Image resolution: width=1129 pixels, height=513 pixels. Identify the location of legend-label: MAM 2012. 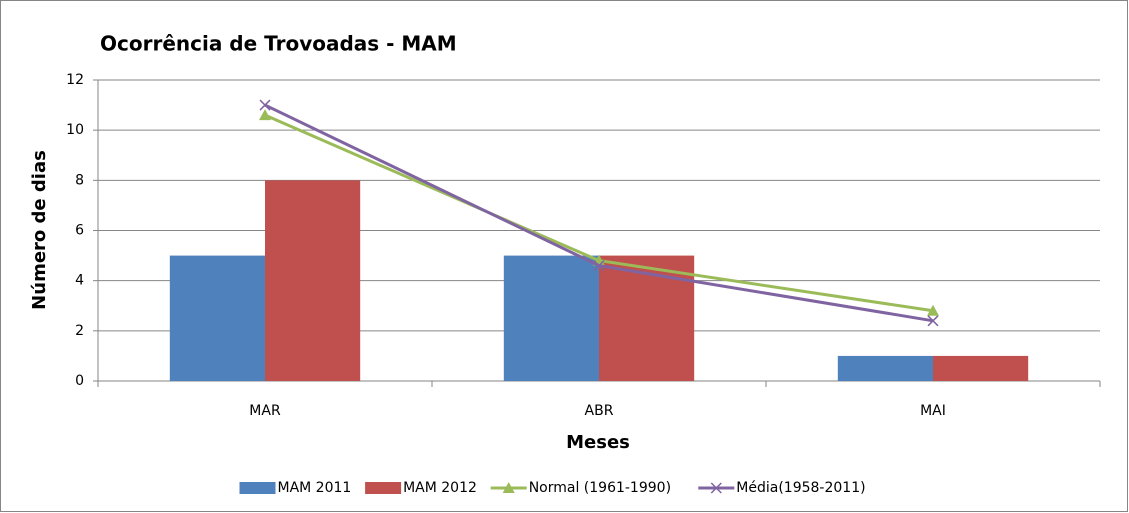
(440, 488).